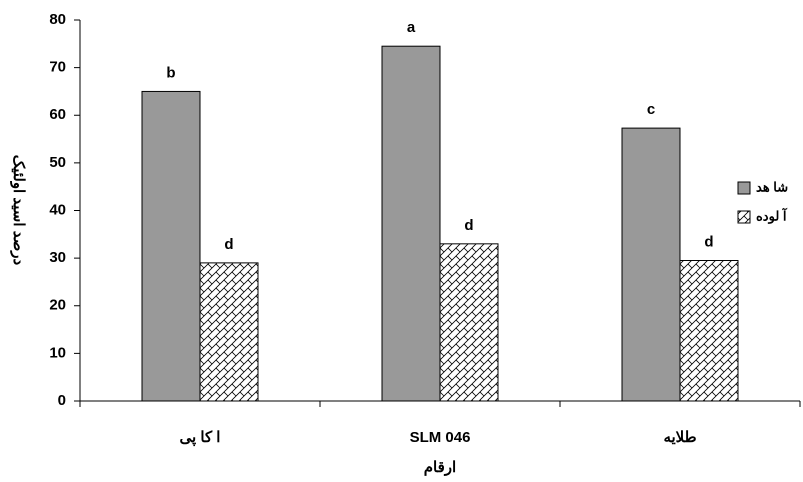 The width and height of the screenshot is (803, 482). What do you see at coordinates (440, 467) in the screenshot?
I see `x-axis-label: ارقام` at bounding box center [440, 467].